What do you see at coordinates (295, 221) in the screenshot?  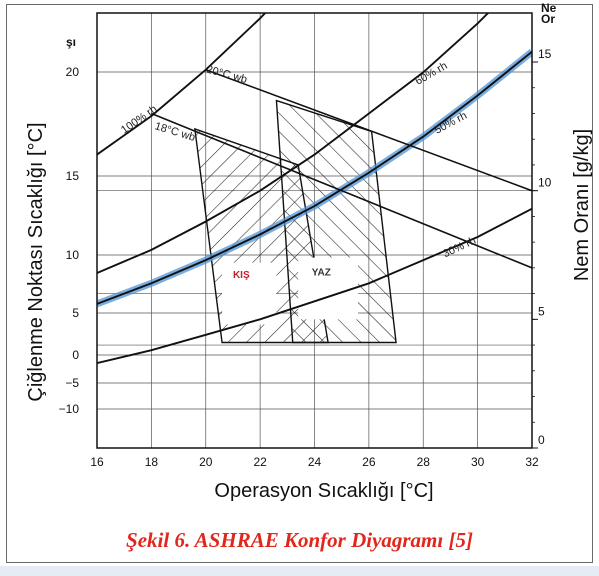 I see `comfort-zones: KIŞ YAZ` at bounding box center [295, 221].